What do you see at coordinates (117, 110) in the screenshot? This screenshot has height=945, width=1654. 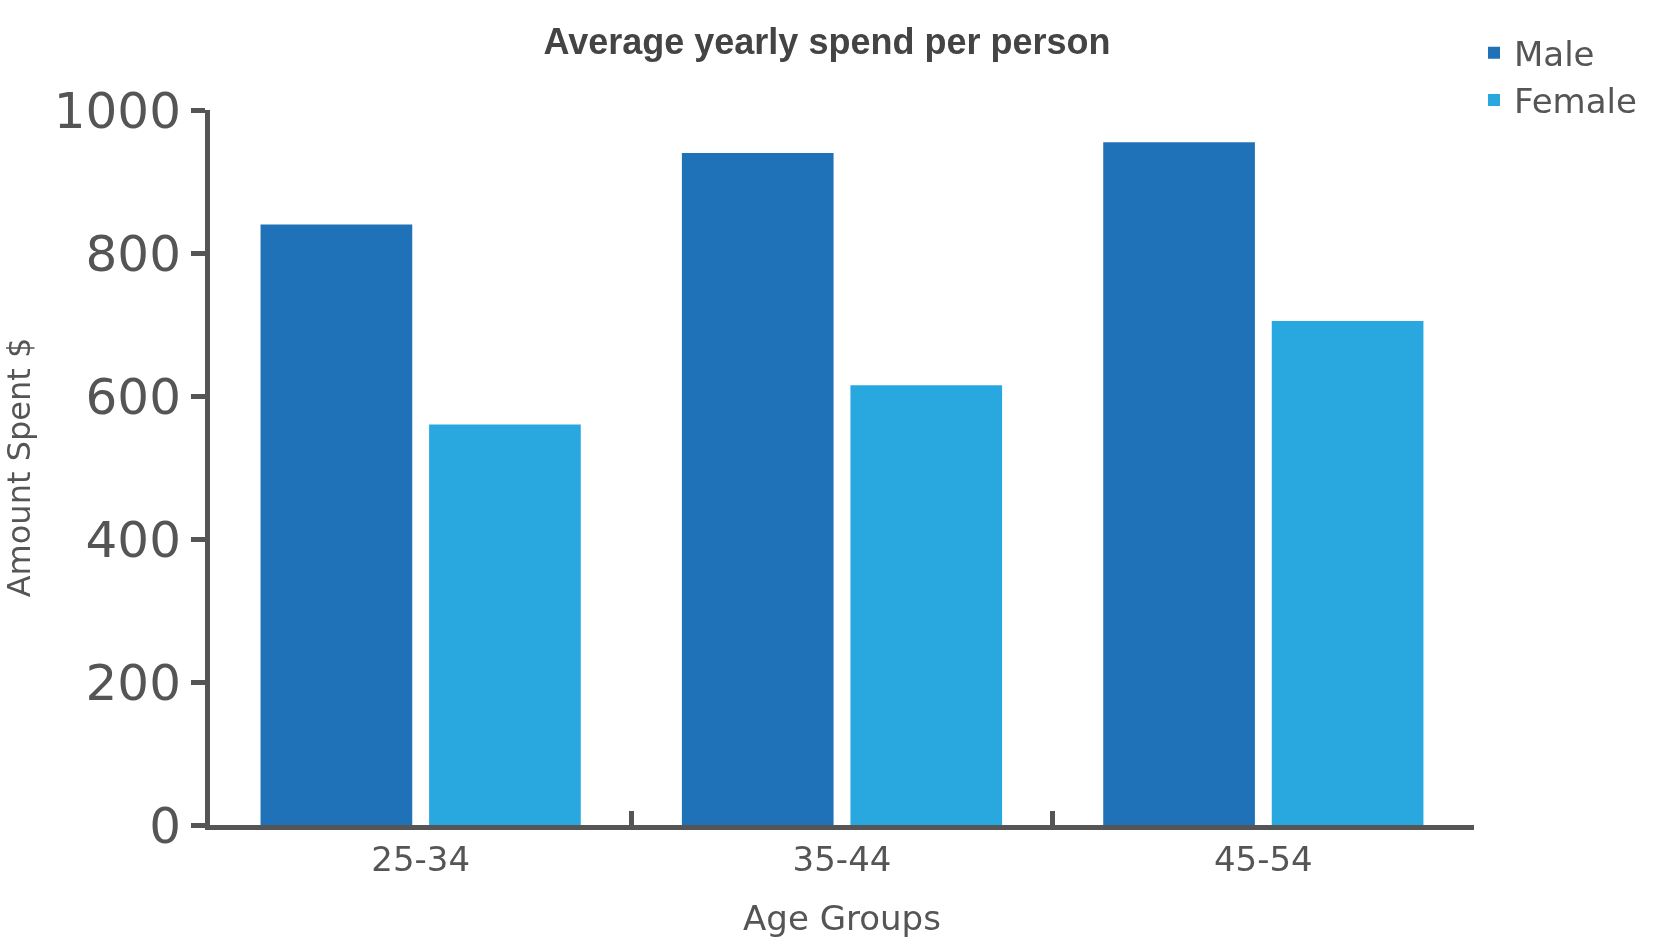 I see `y-tick-label: 1000` at bounding box center [117, 110].